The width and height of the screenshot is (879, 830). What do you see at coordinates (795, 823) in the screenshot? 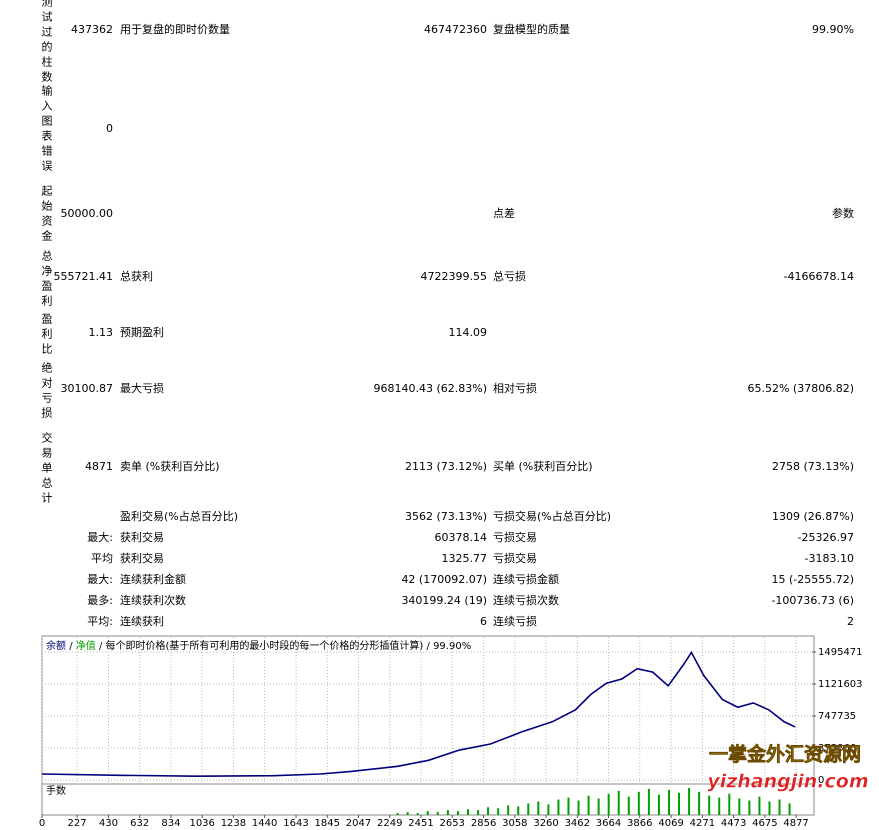
I see `x-tick-label: 4877` at bounding box center [795, 823].